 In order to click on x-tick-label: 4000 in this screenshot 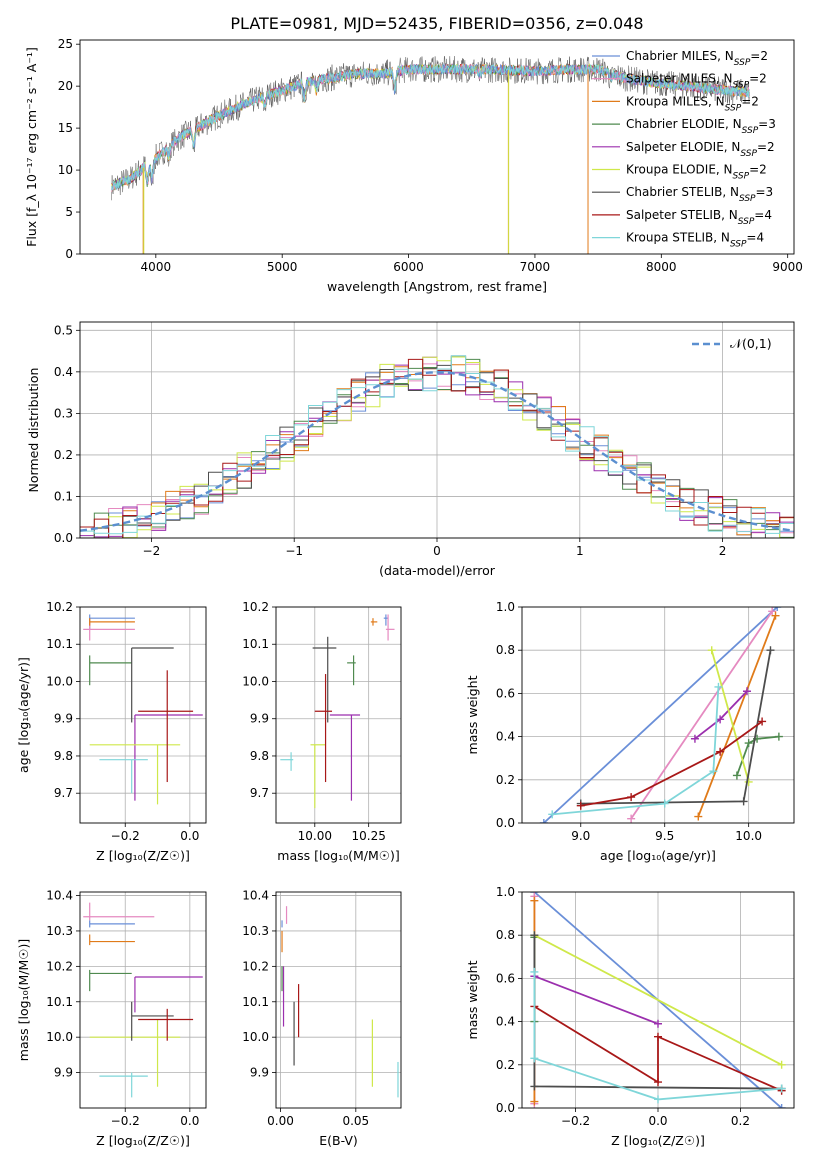, I will do `click(156, 267)`.